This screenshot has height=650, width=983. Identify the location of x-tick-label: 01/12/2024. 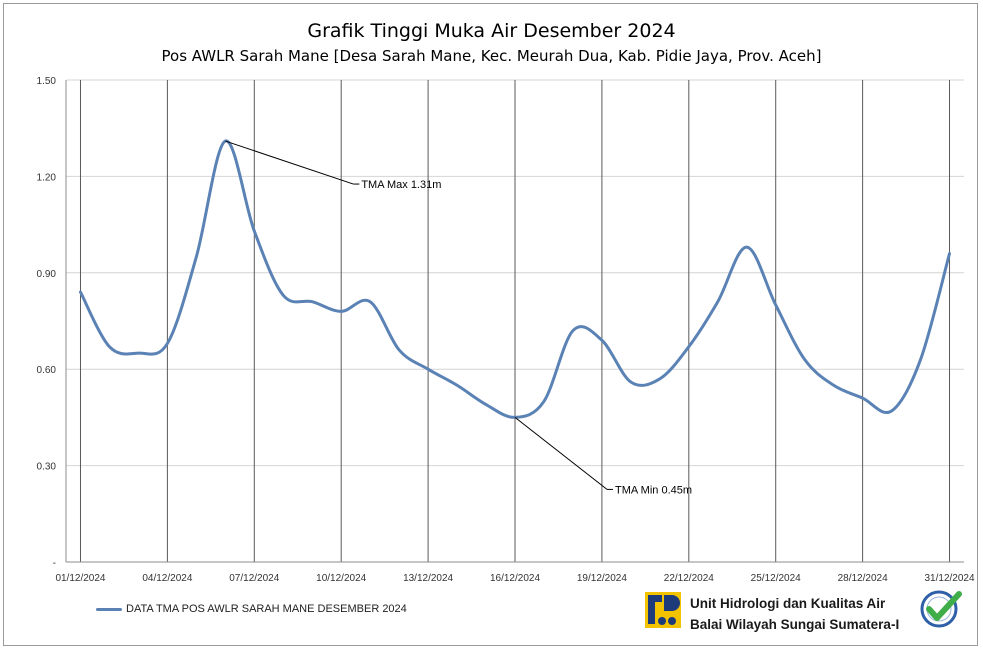
(80, 578).